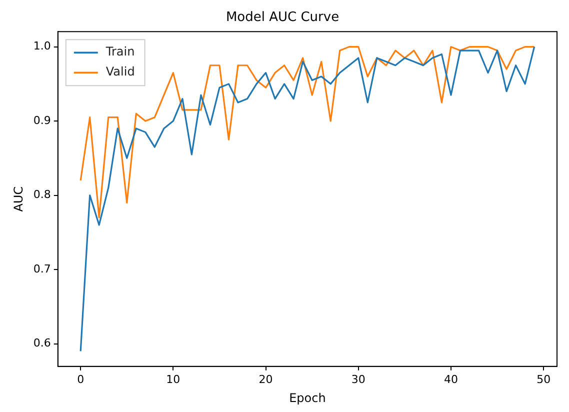 Image resolution: width=569 pixels, height=412 pixels. Describe the element at coordinates (42, 343) in the screenshot. I see `y-tick-label: 0.6` at that location.